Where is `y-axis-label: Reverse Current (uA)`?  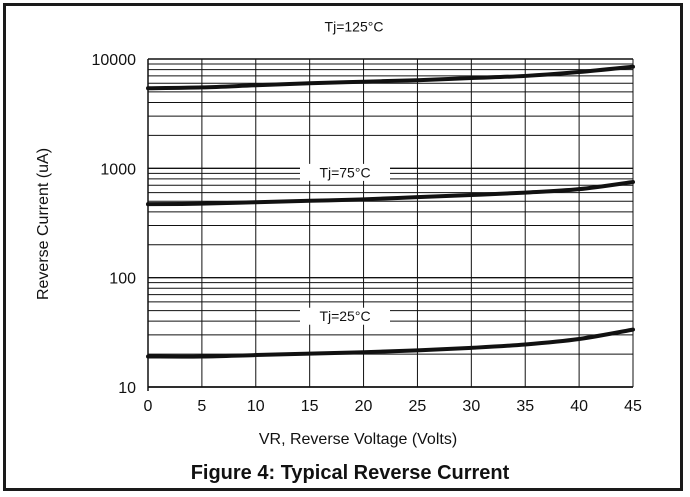 y-axis-label: Reverse Current (uA) is located at coordinates (43, 224).